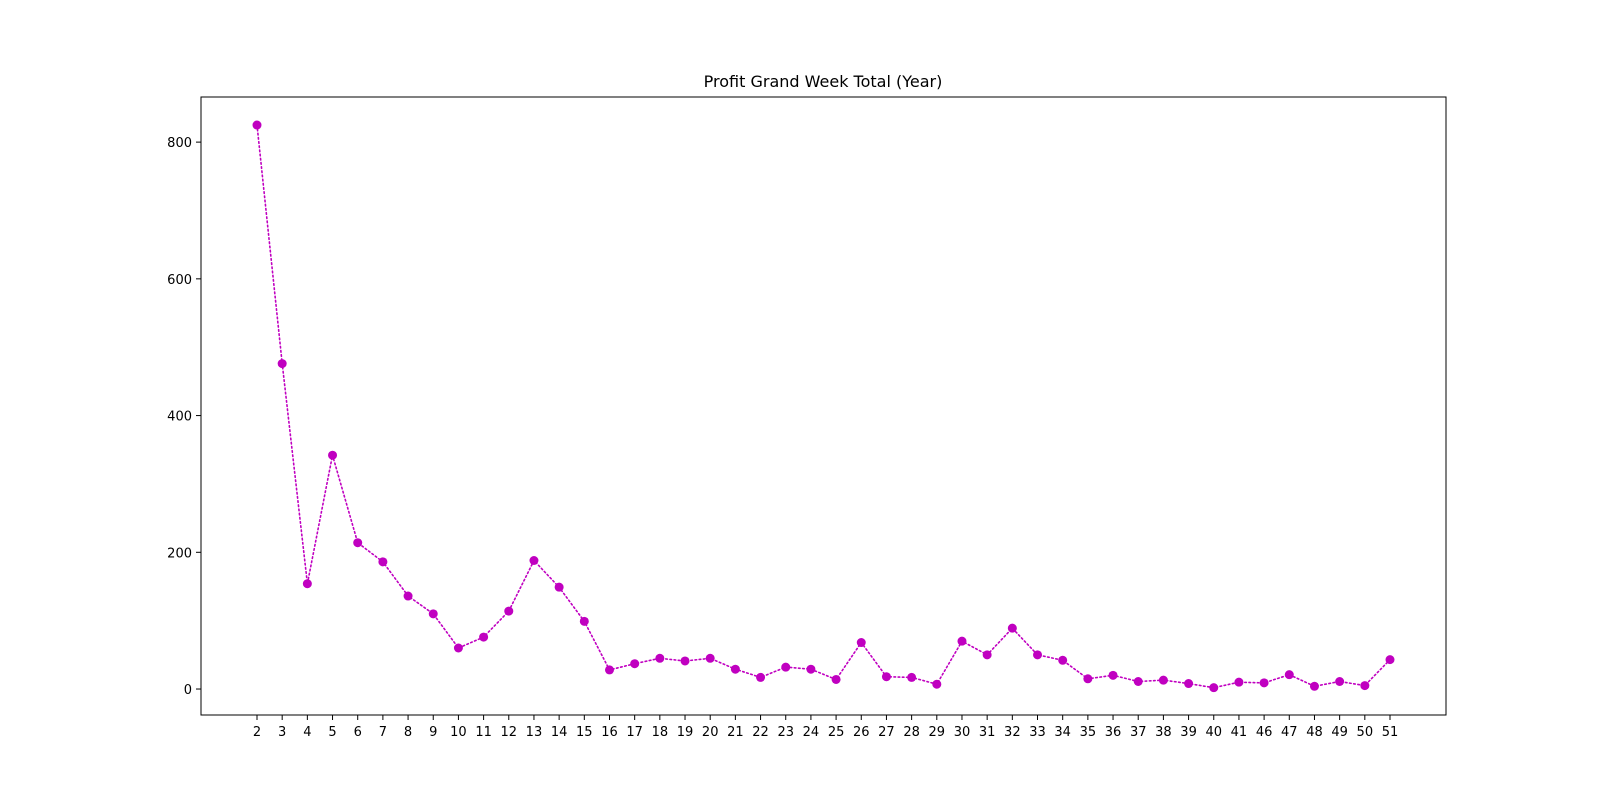 This screenshot has width=1600, height=800. What do you see at coordinates (1365, 732) in the screenshot?
I see `x-tick-label: 50` at bounding box center [1365, 732].